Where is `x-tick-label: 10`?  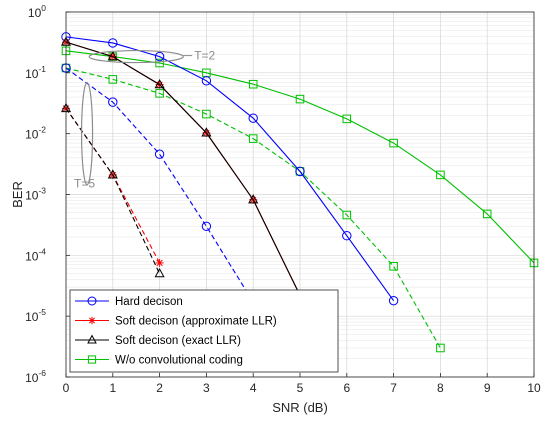 x-tick-label: 10 is located at coordinates (534, 388).